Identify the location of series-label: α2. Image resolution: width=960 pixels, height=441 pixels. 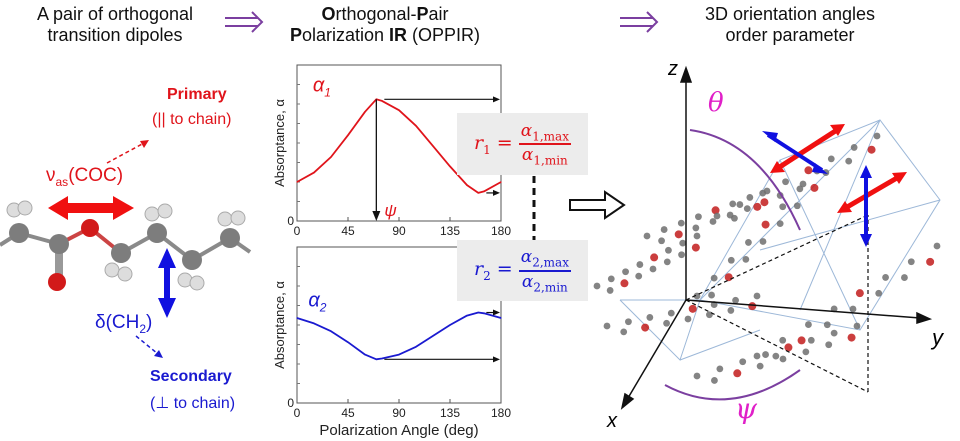
(317, 301).